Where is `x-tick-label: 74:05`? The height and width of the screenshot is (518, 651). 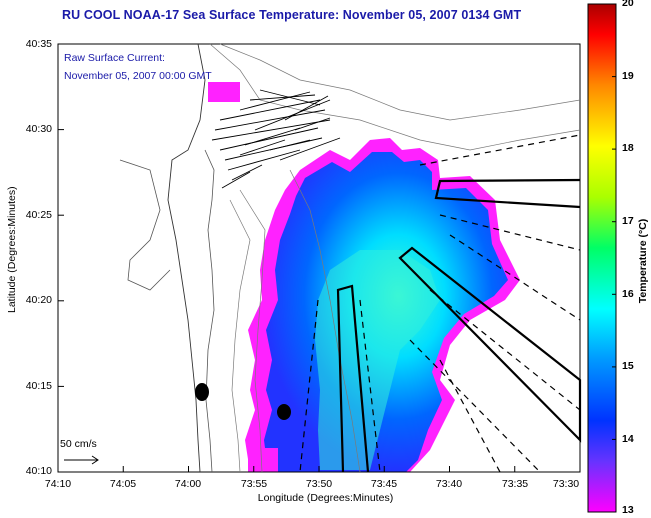 x-tick-label: 74:05 is located at coordinates (123, 484).